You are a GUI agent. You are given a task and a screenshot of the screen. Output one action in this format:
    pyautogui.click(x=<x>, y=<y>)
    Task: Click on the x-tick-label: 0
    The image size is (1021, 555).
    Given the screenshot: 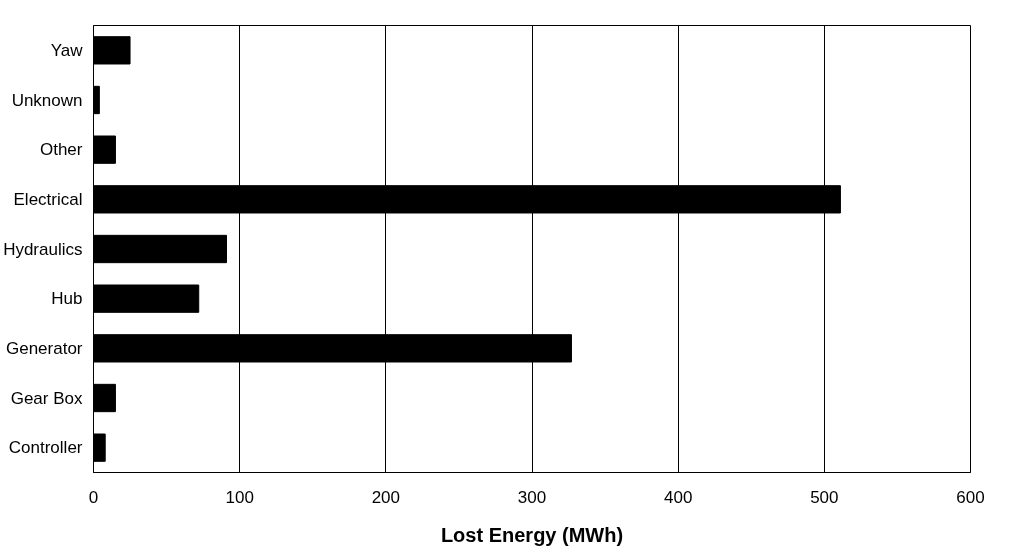 What is the action you would take?
    pyautogui.click(x=93, y=497)
    